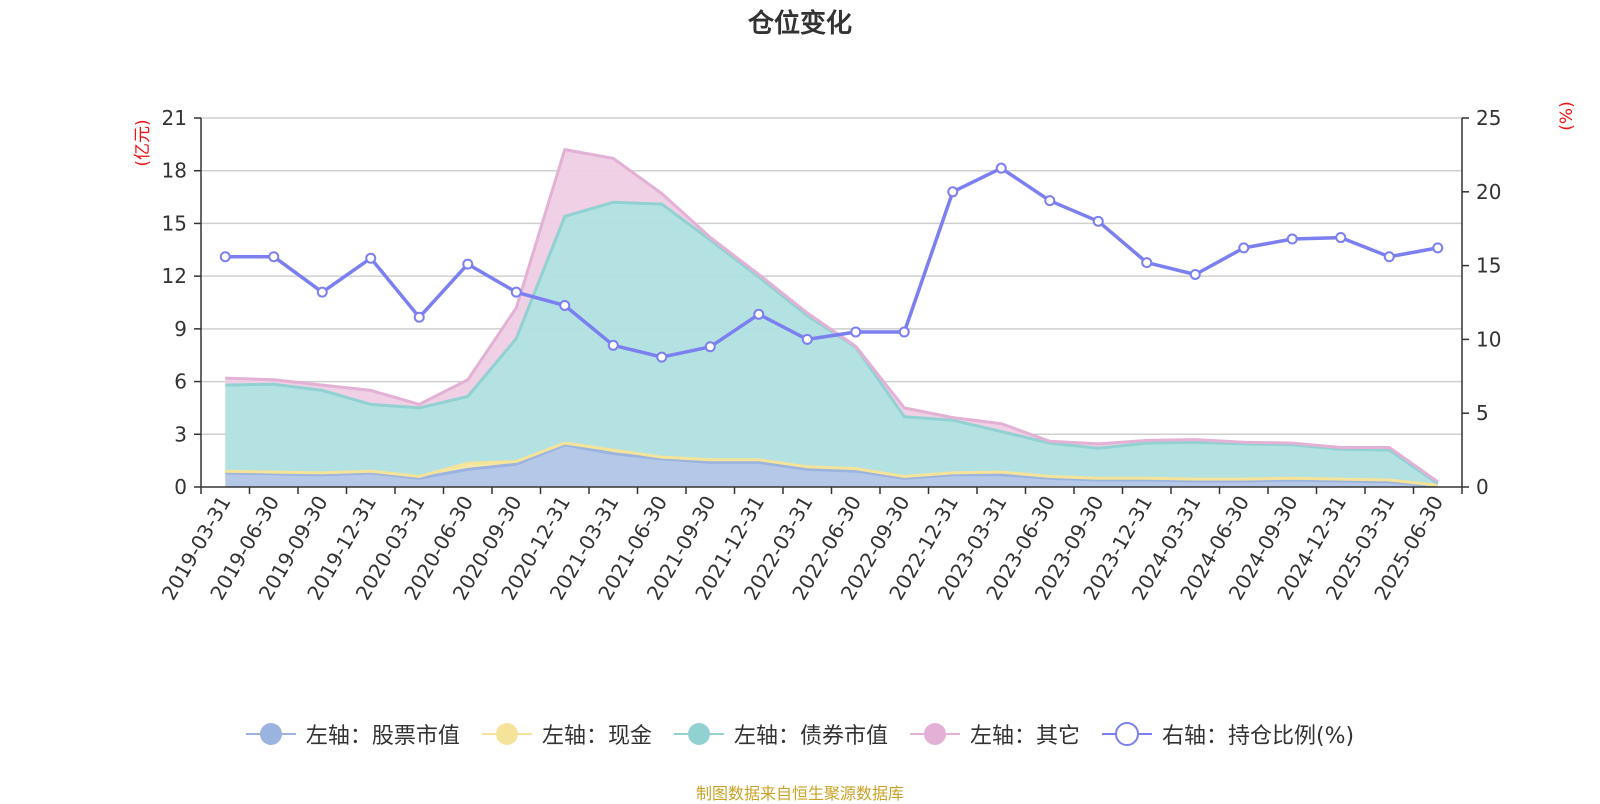  Describe the element at coordinates (174, 276) in the screenshot. I see `left-axis-tick-label: 12` at that location.